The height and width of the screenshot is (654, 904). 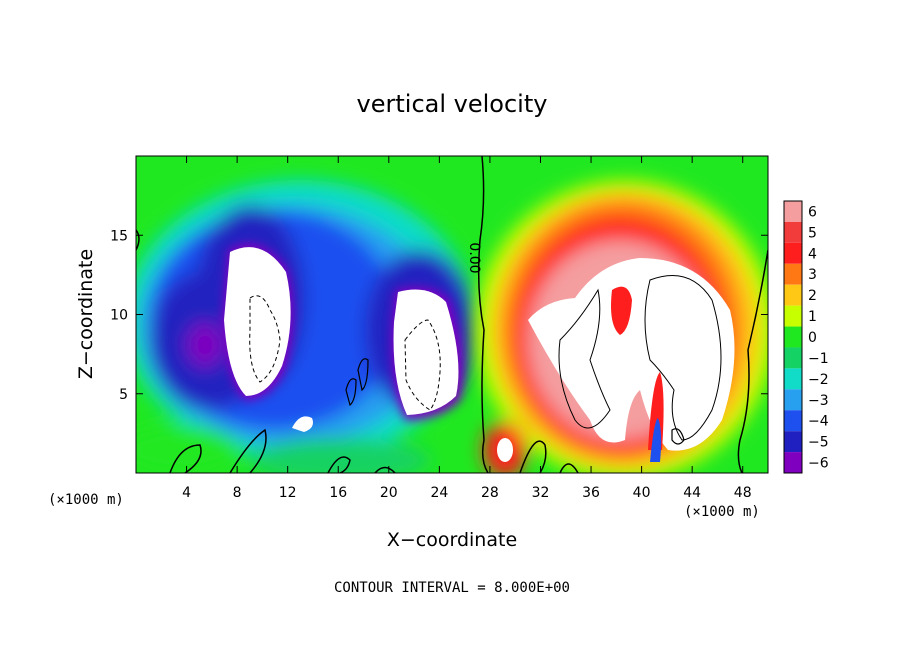 What do you see at coordinates (374, 450) in the screenshot?
I see `zero-contour-floor` at bounding box center [374, 450].